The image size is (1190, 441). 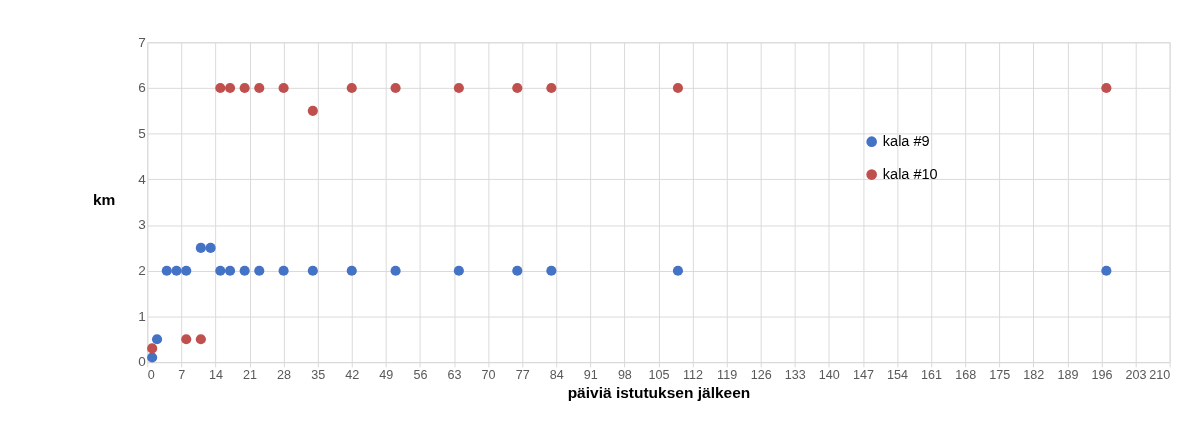 What do you see at coordinates (590, 375) in the screenshot?
I see `x-tick-label: 91` at bounding box center [590, 375].